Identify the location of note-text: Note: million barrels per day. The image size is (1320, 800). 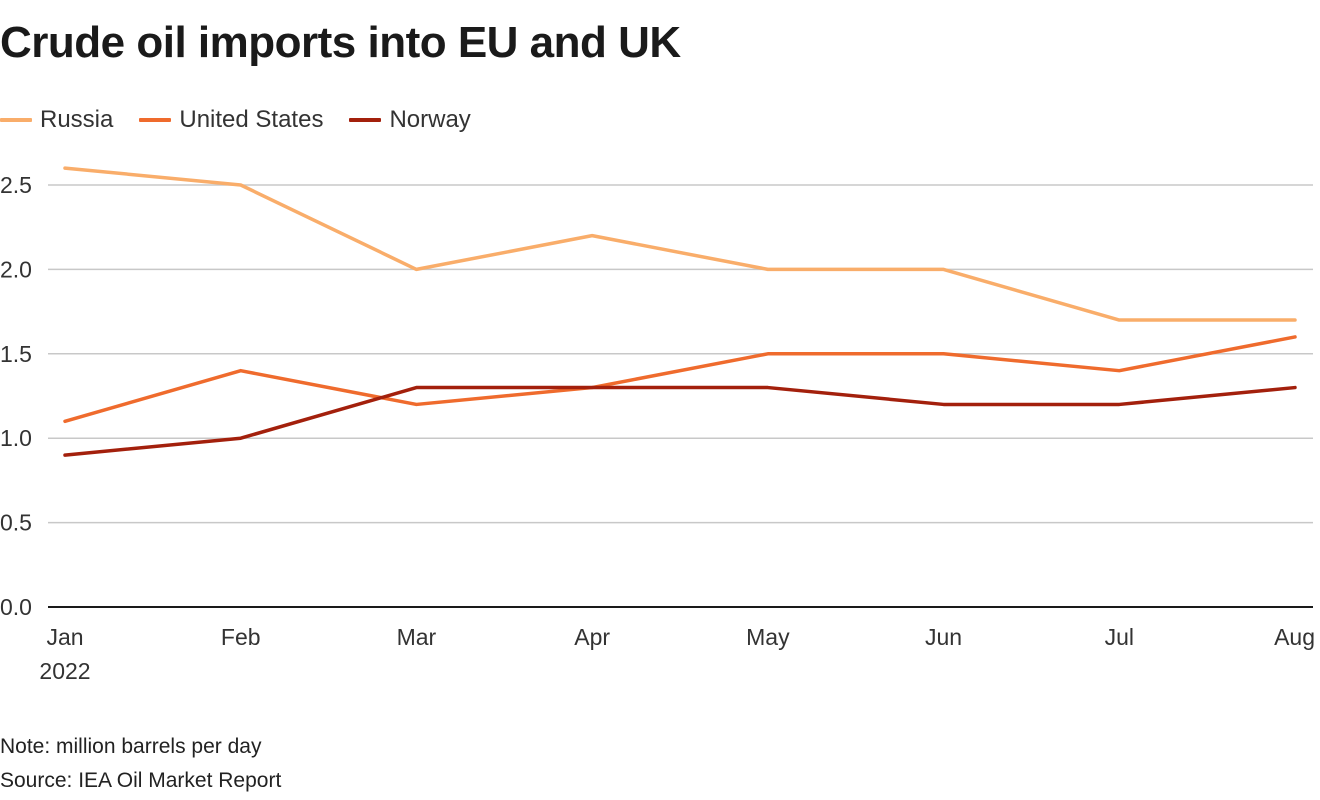
(131, 746).